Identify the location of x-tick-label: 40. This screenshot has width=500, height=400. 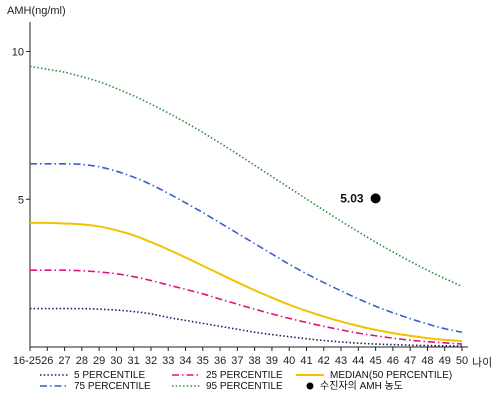
(289, 361).